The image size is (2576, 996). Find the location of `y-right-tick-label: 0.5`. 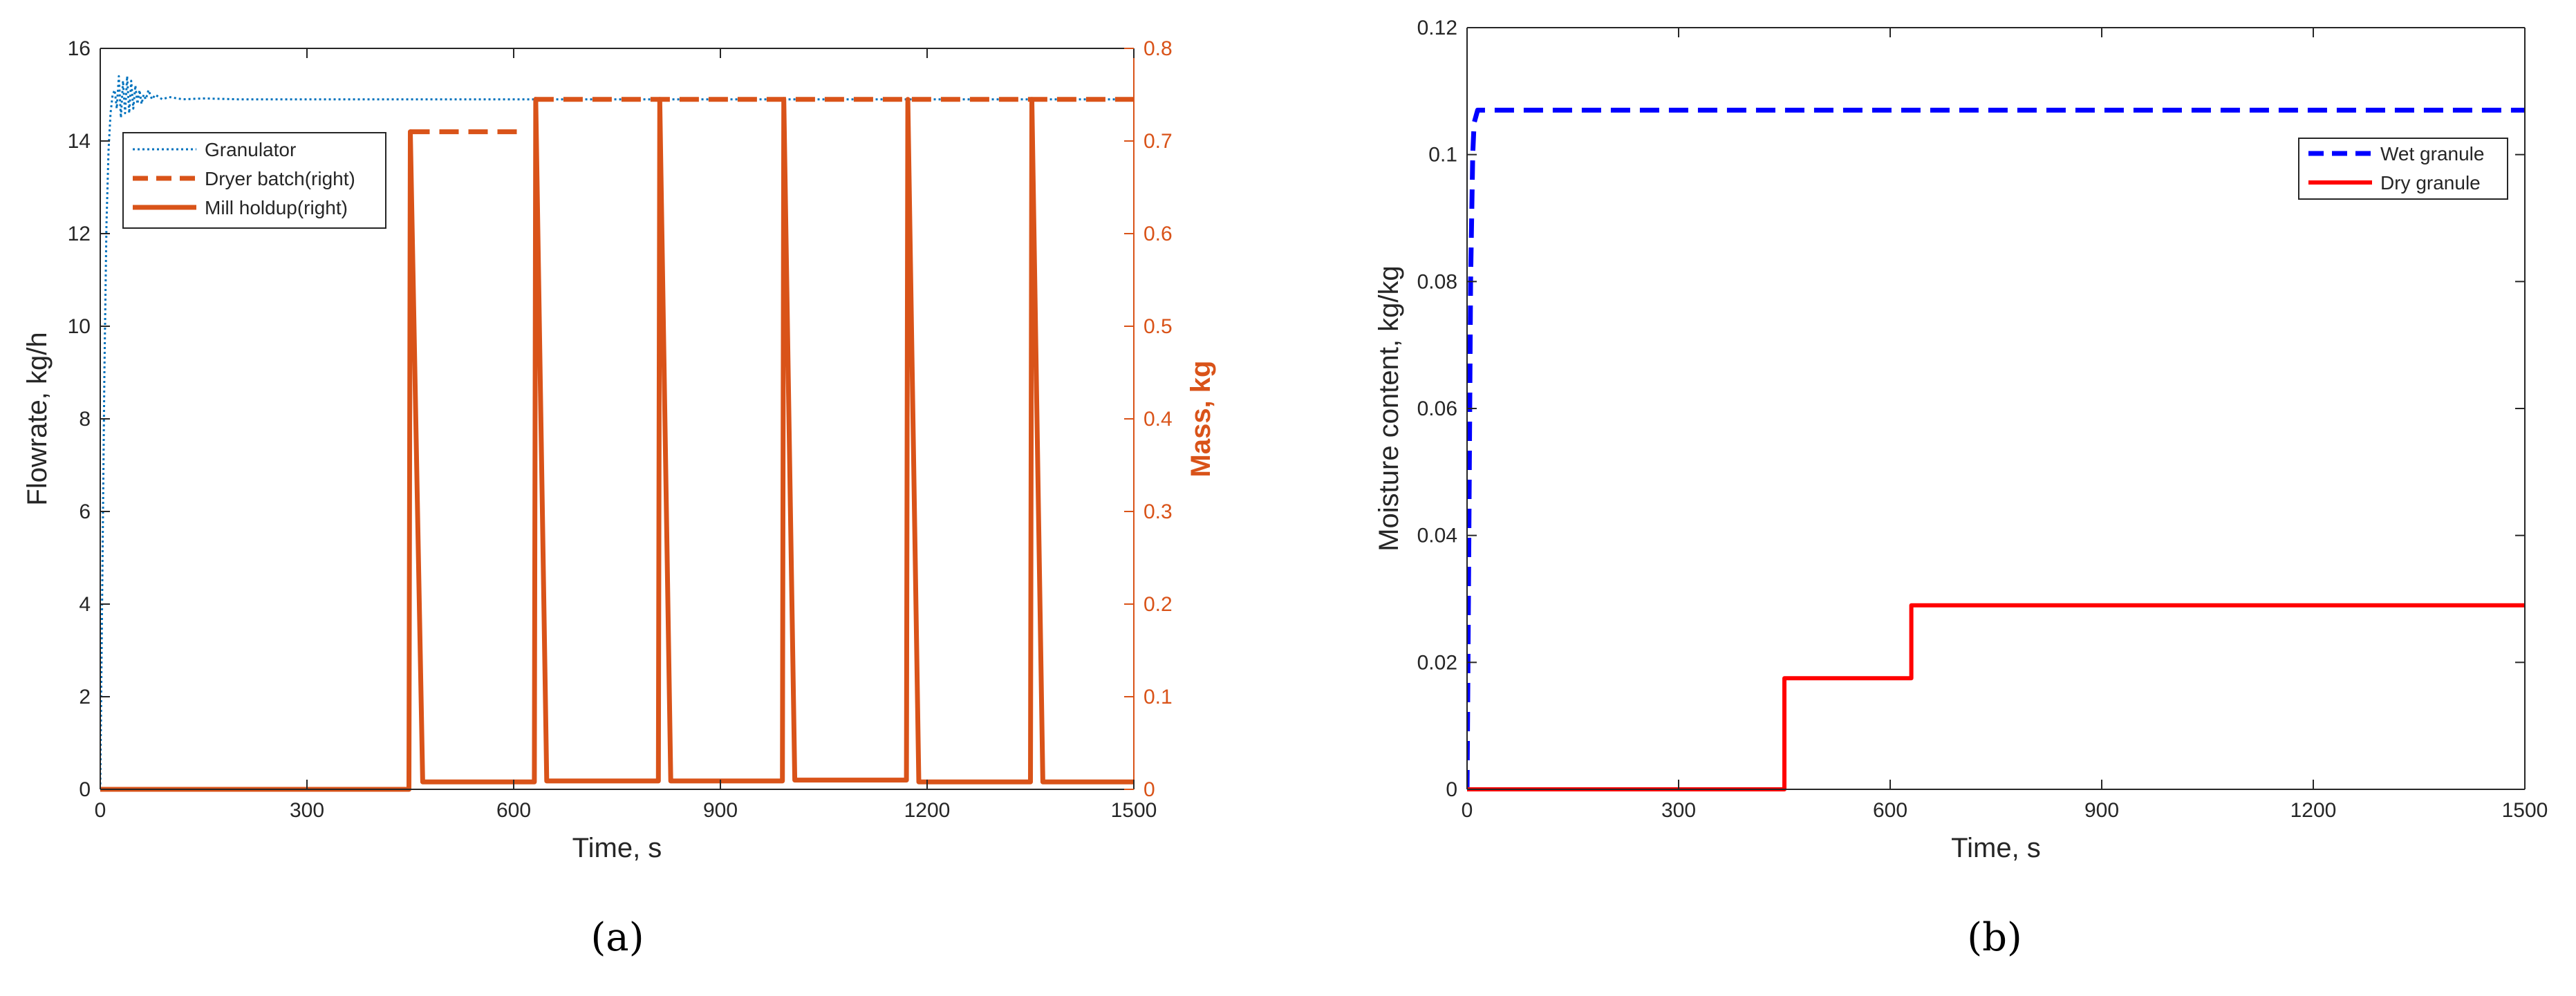

y-right-tick-label: 0.5 is located at coordinates (1158, 326).